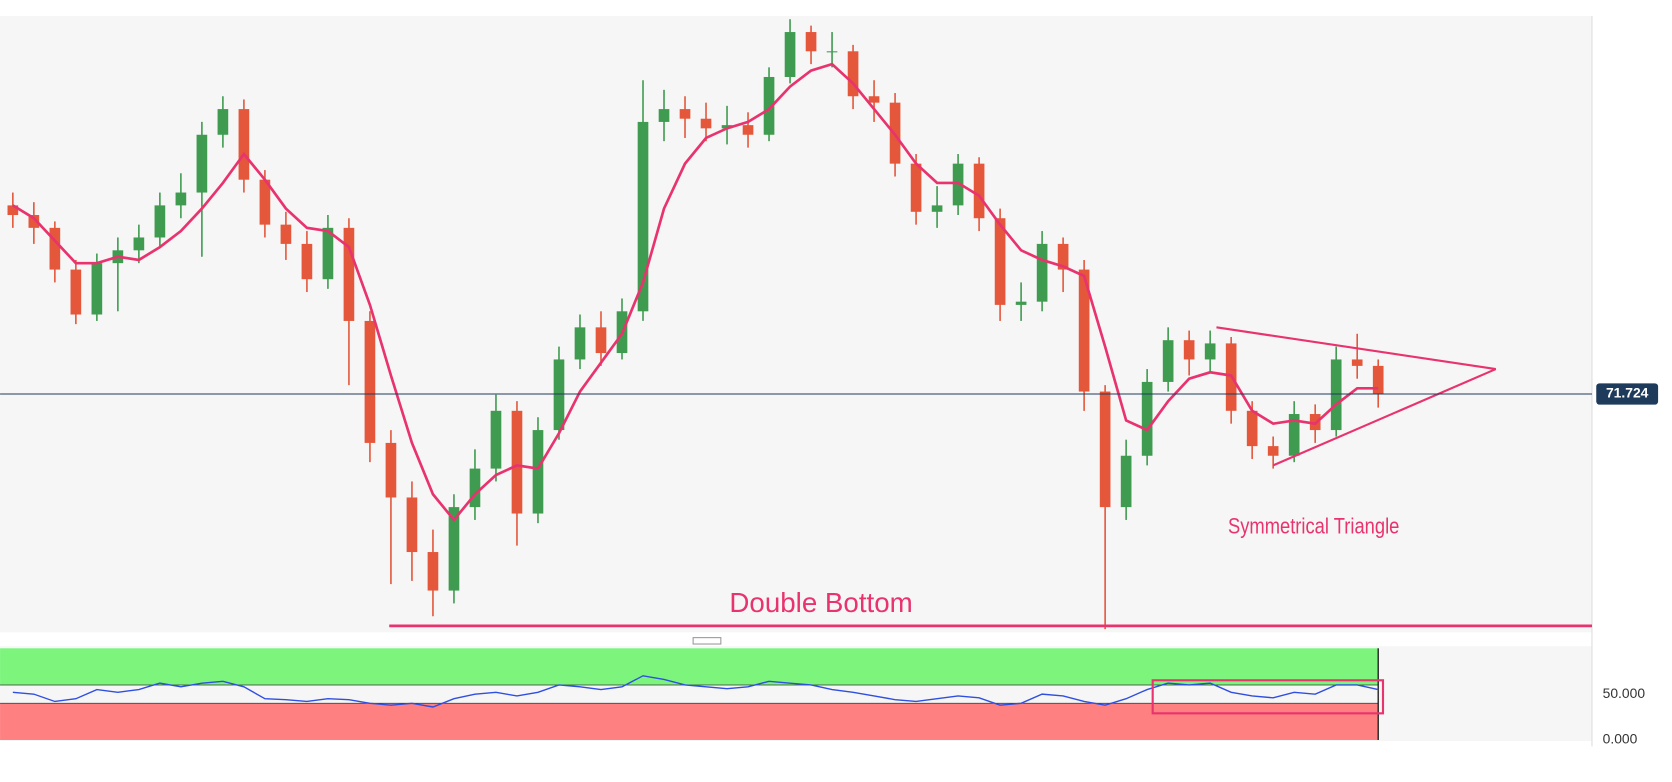  Describe the element at coordinates (1268, 697) in the screenshot. I see `highlight-box` at that location.